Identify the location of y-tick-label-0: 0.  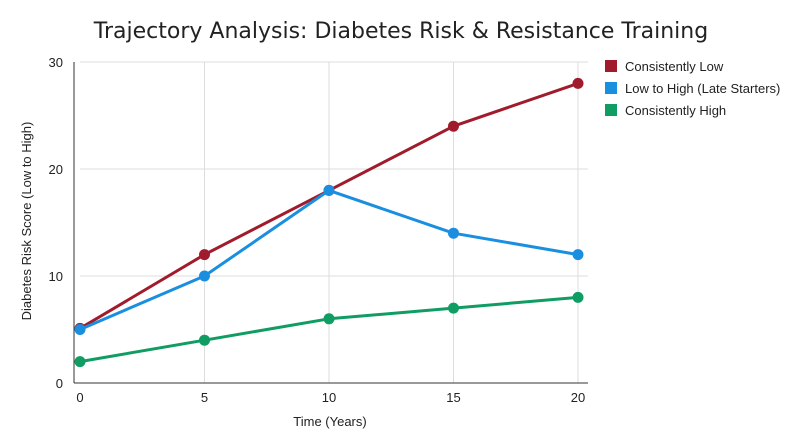
(59, 383).